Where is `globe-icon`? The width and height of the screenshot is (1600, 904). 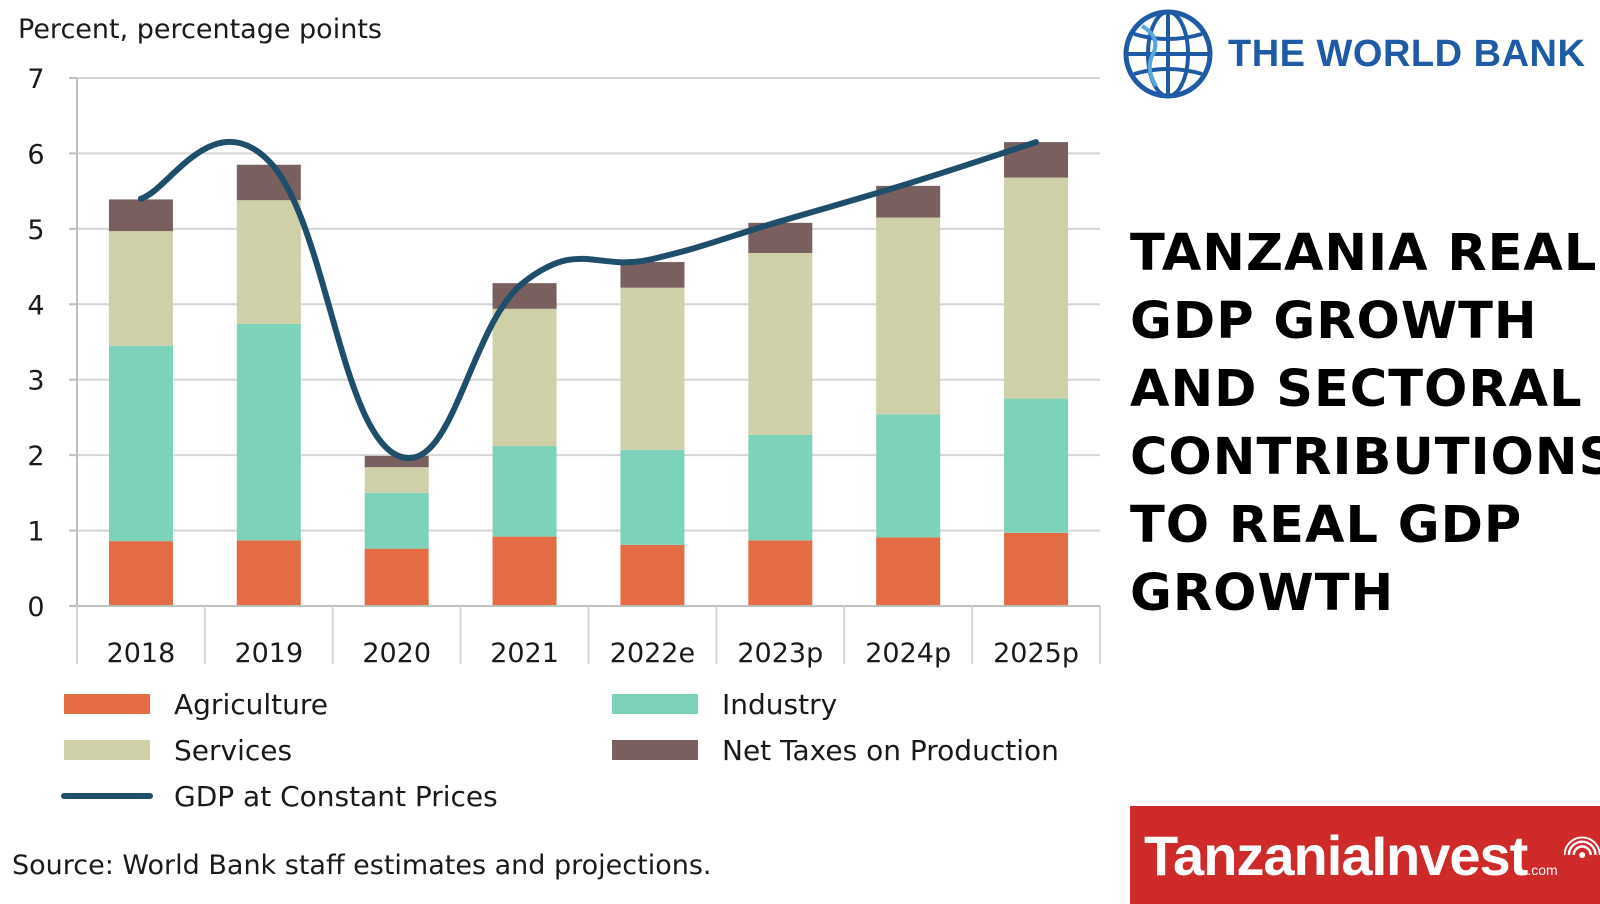
globe-icon is located at coordinates (1168, 54).